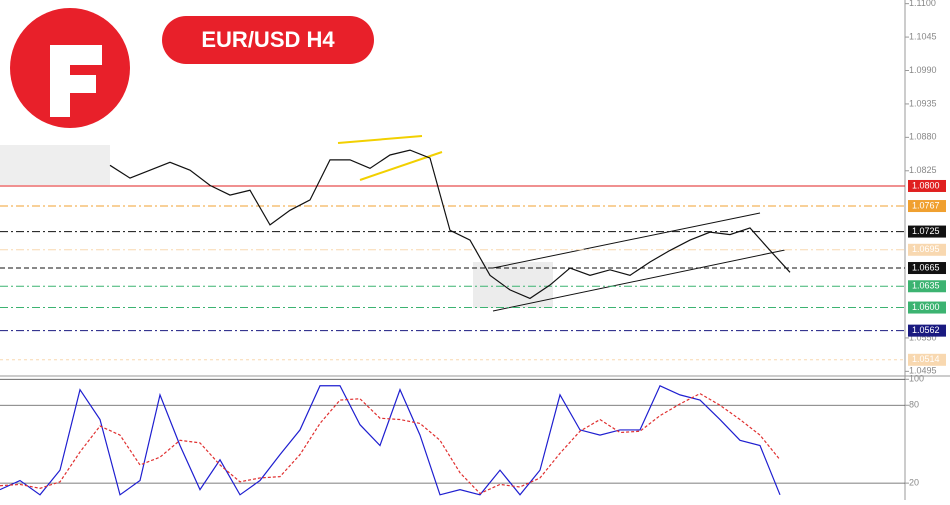 Image resolution: width=950 pixels, height=505 pixels. Describe the element at coordinates (922, 4) in the screenshot. I see `y-tick-label: 1.1100` at that location.